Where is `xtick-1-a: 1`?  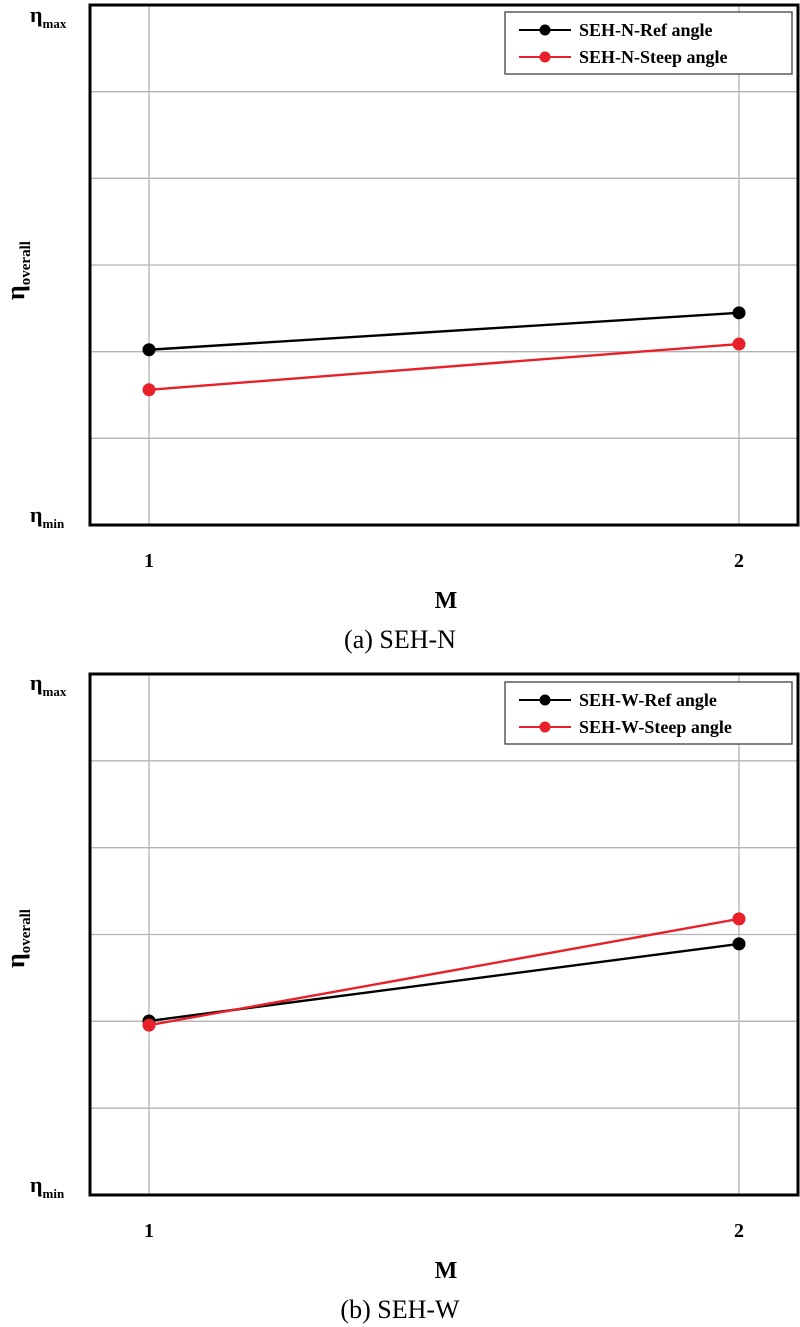
xtick-1-a: 1 is located at coordinates (149, 561).